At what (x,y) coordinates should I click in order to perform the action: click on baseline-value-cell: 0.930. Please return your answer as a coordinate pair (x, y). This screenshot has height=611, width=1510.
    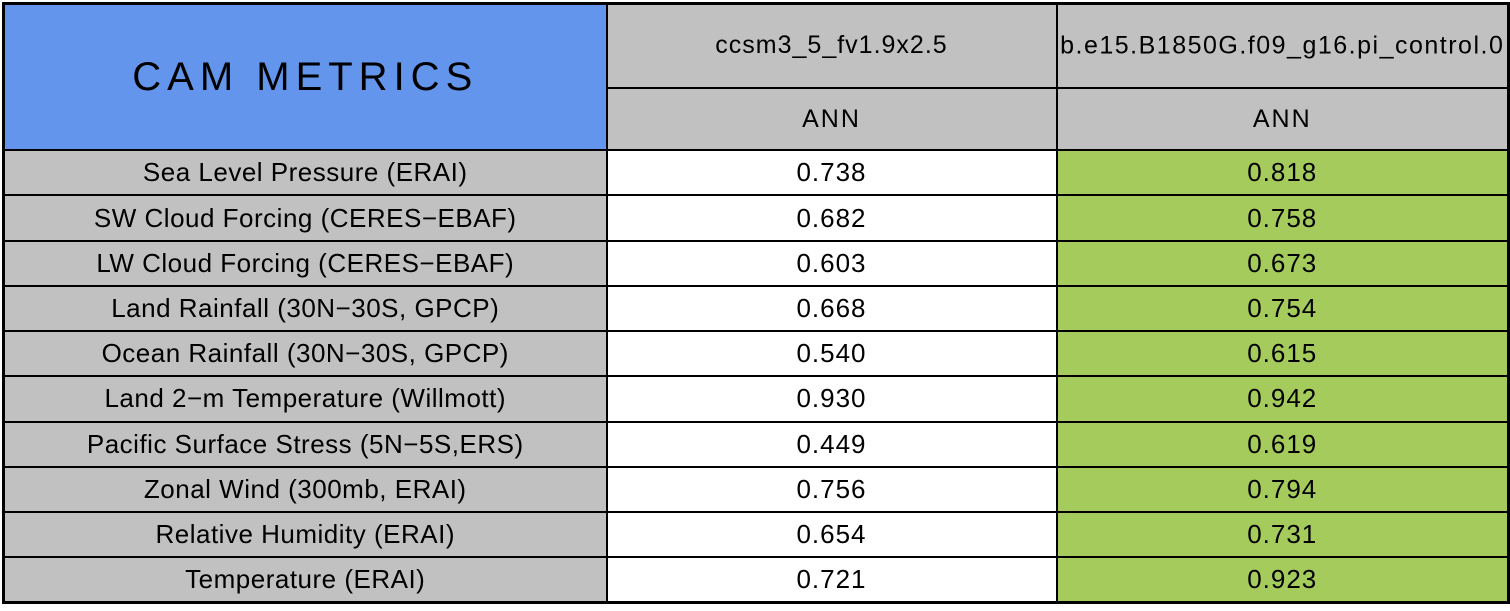
    Looking at the image, I should click on (831, 399).